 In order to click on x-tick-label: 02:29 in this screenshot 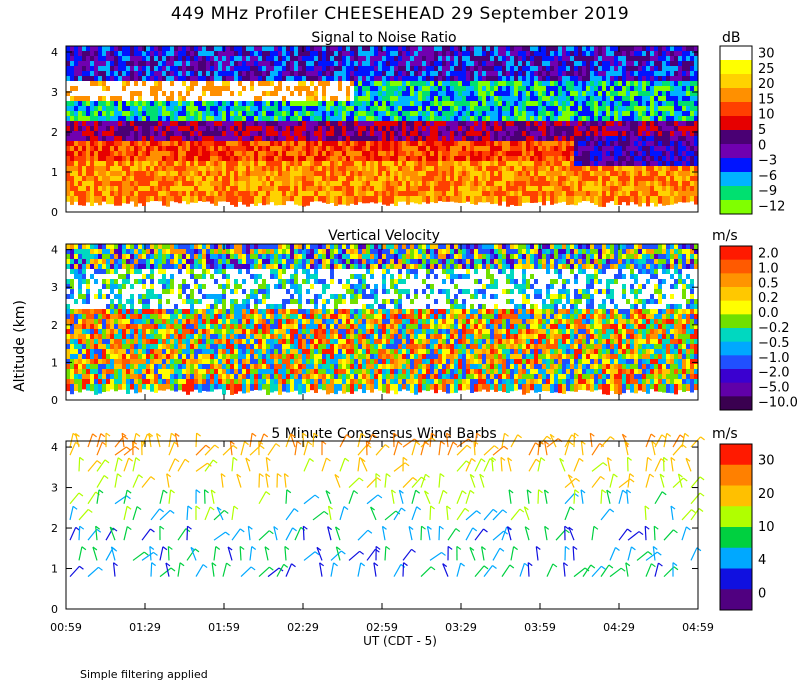, I will do `click(303, 627)`.